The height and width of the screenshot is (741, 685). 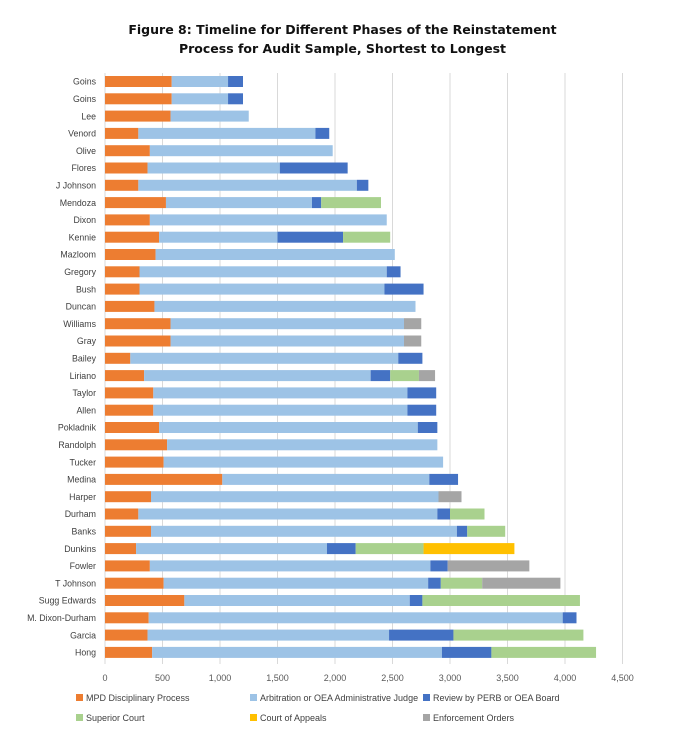 I want to click on category-label: Medina, so click(x=81, y=480).